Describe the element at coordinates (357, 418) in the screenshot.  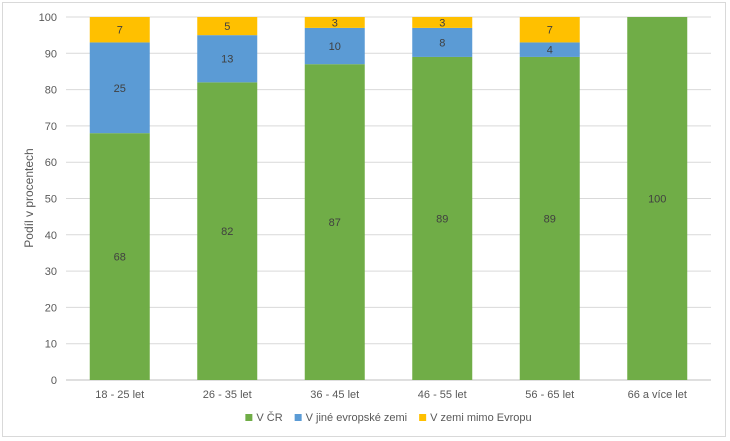
I see `legend-label: V jiné evropské zemi` at that location.